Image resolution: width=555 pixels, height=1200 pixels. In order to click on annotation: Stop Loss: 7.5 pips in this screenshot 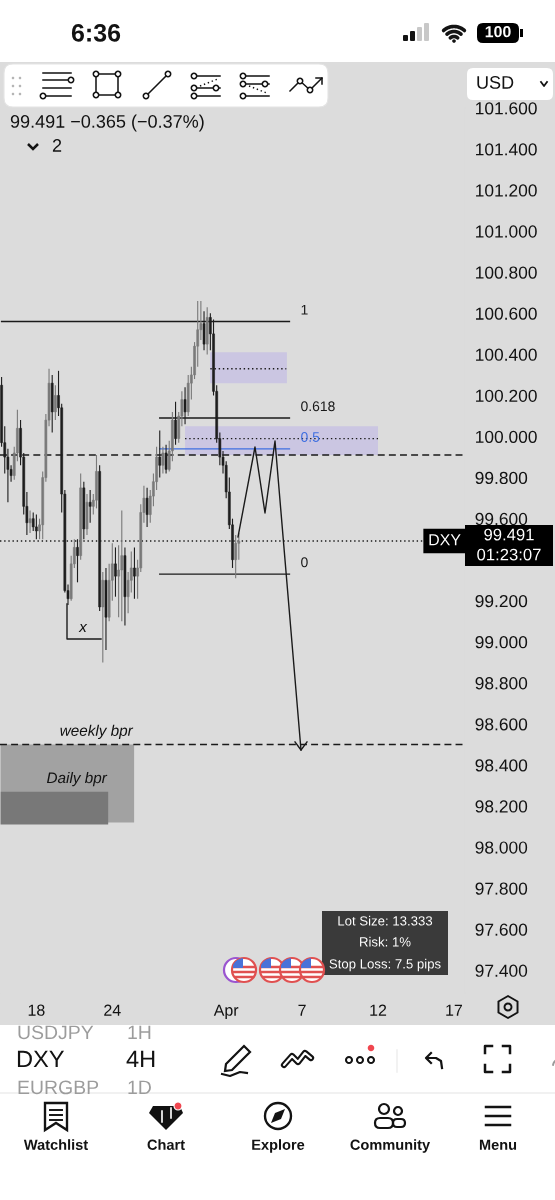, I will do `click(385, 965)`.